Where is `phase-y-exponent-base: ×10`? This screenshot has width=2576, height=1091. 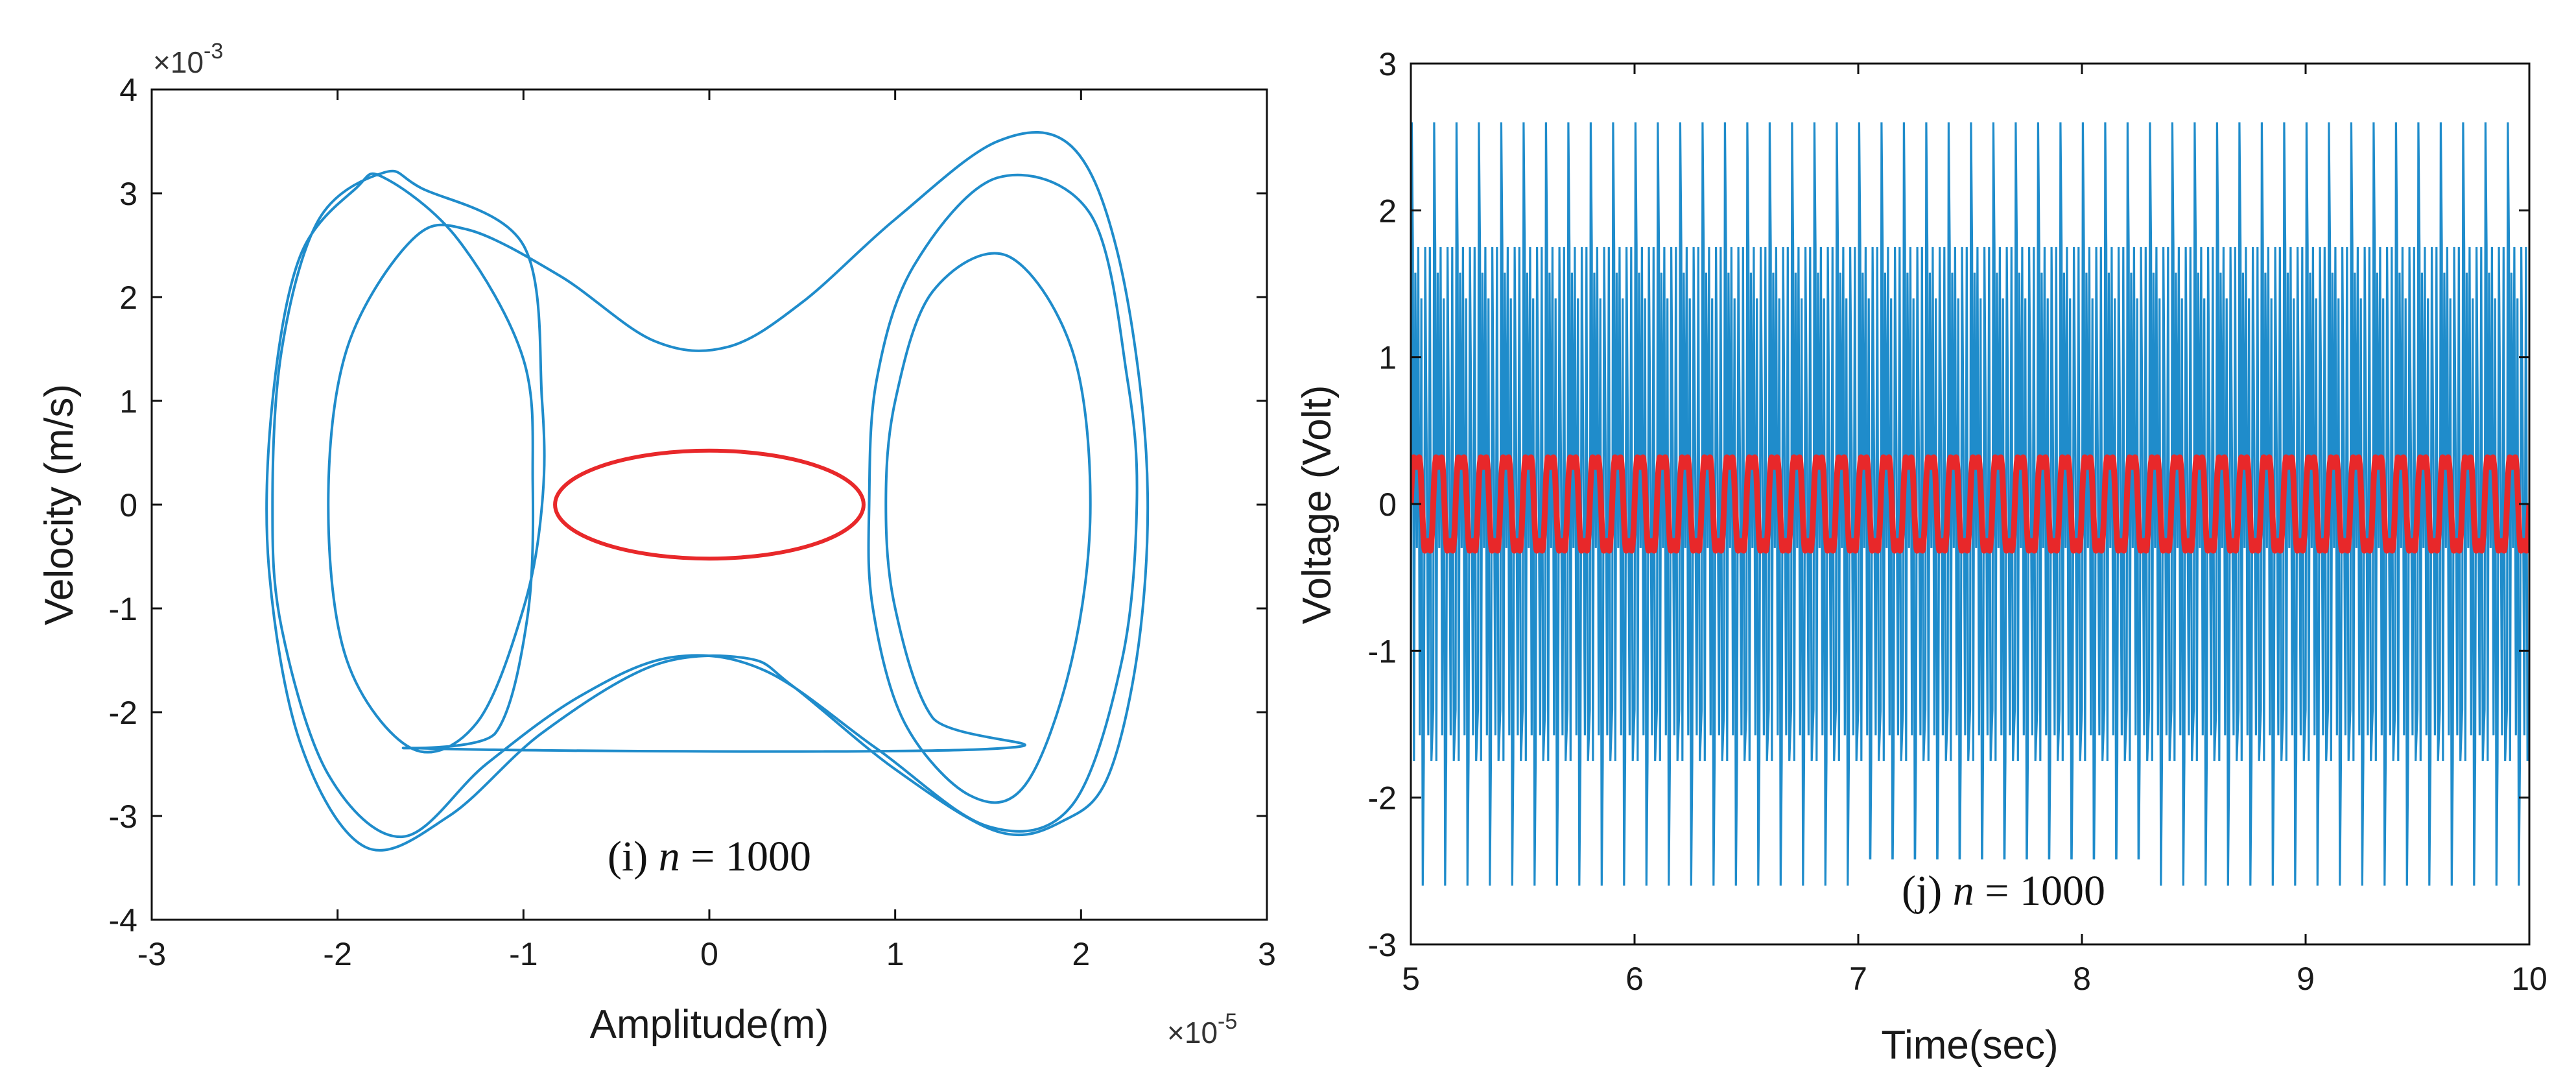
phase-y-exponent-base: ×10 is located at coordinates (178, 62).